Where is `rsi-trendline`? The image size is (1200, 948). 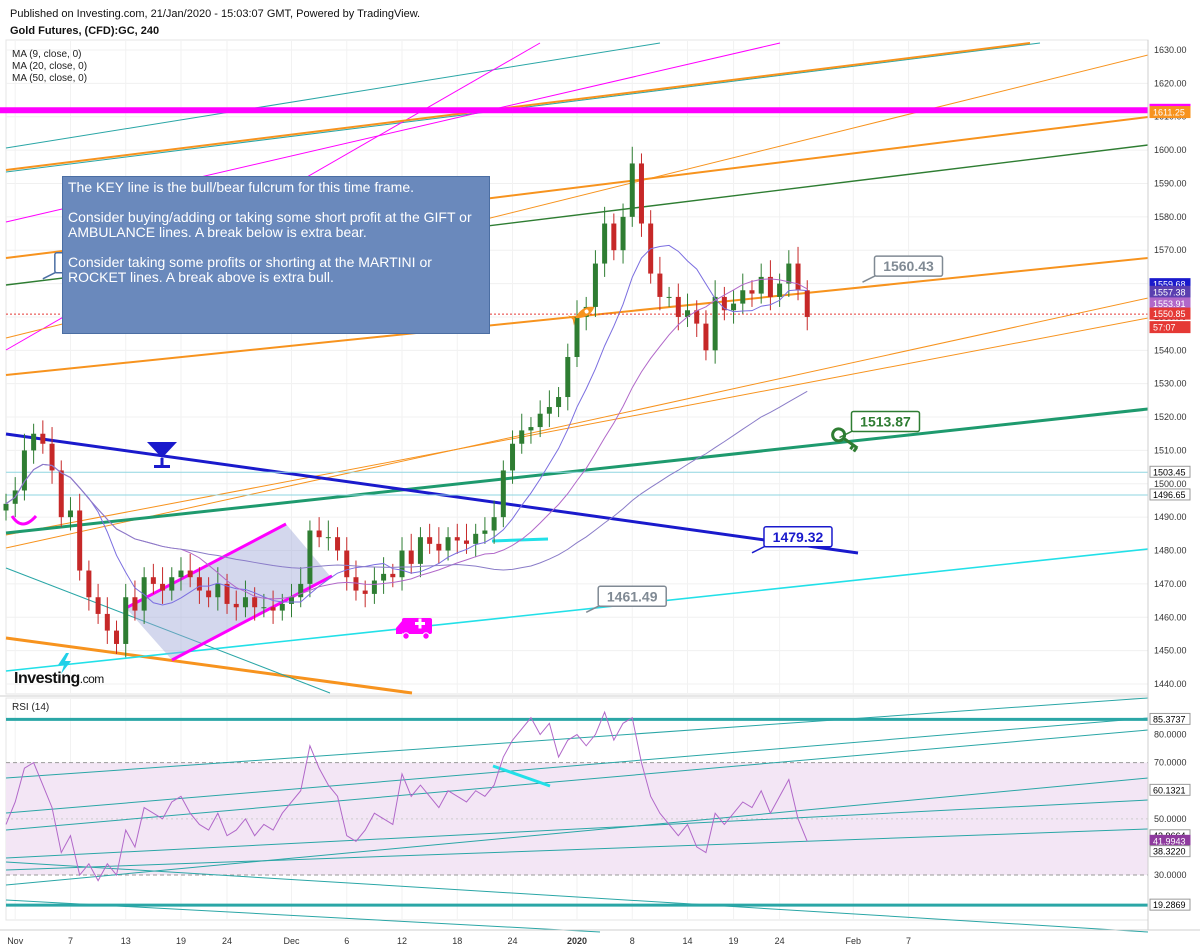 rsi-trendline is located at coordinates (577, 897).